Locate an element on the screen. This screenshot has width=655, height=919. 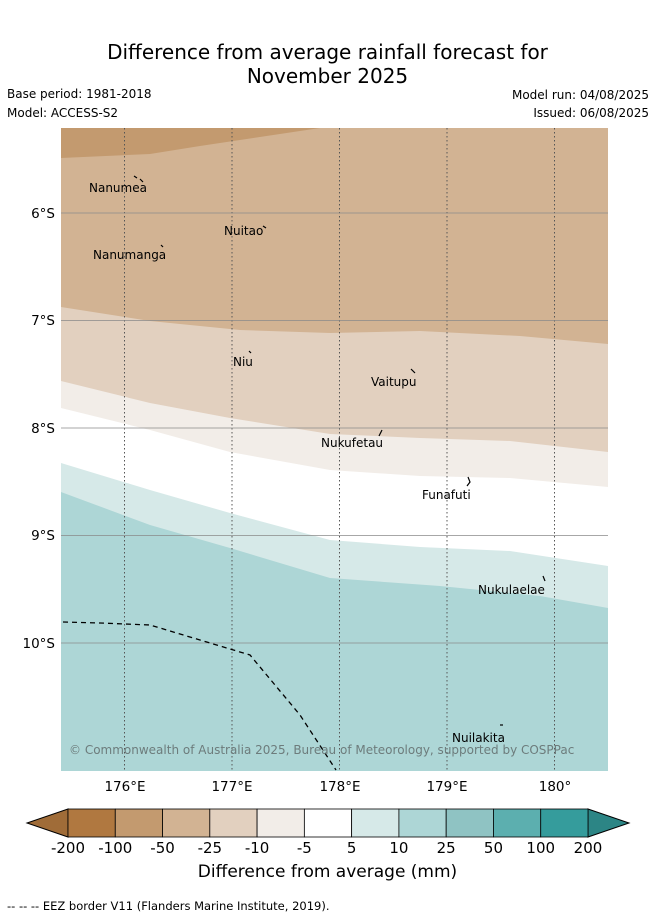
colorbar-tick-label: -10 is located at coordinates (257, 848).